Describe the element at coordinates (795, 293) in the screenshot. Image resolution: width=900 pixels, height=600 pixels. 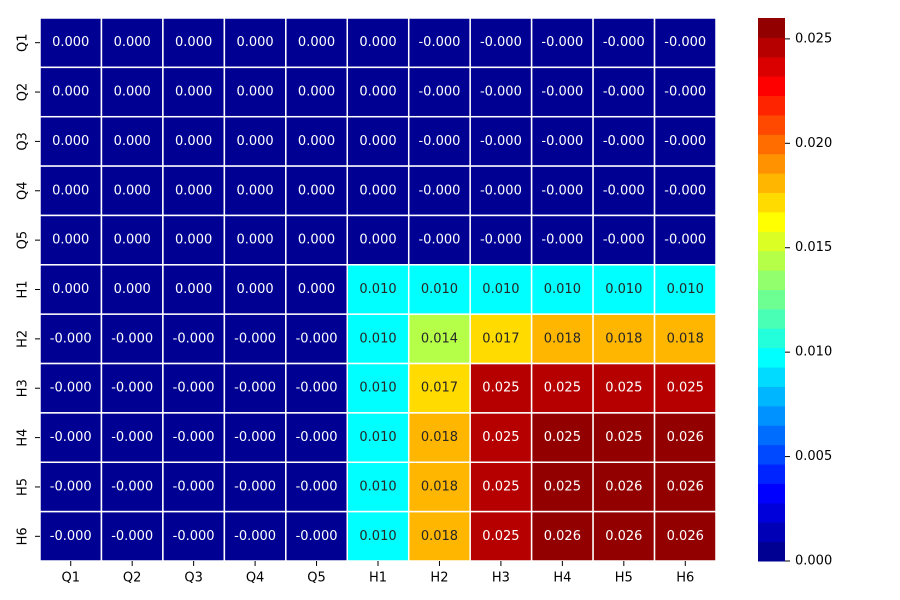
I see `colorbar: 0.000 0.005 0.010 0.015 0.020 0.025` at that location.